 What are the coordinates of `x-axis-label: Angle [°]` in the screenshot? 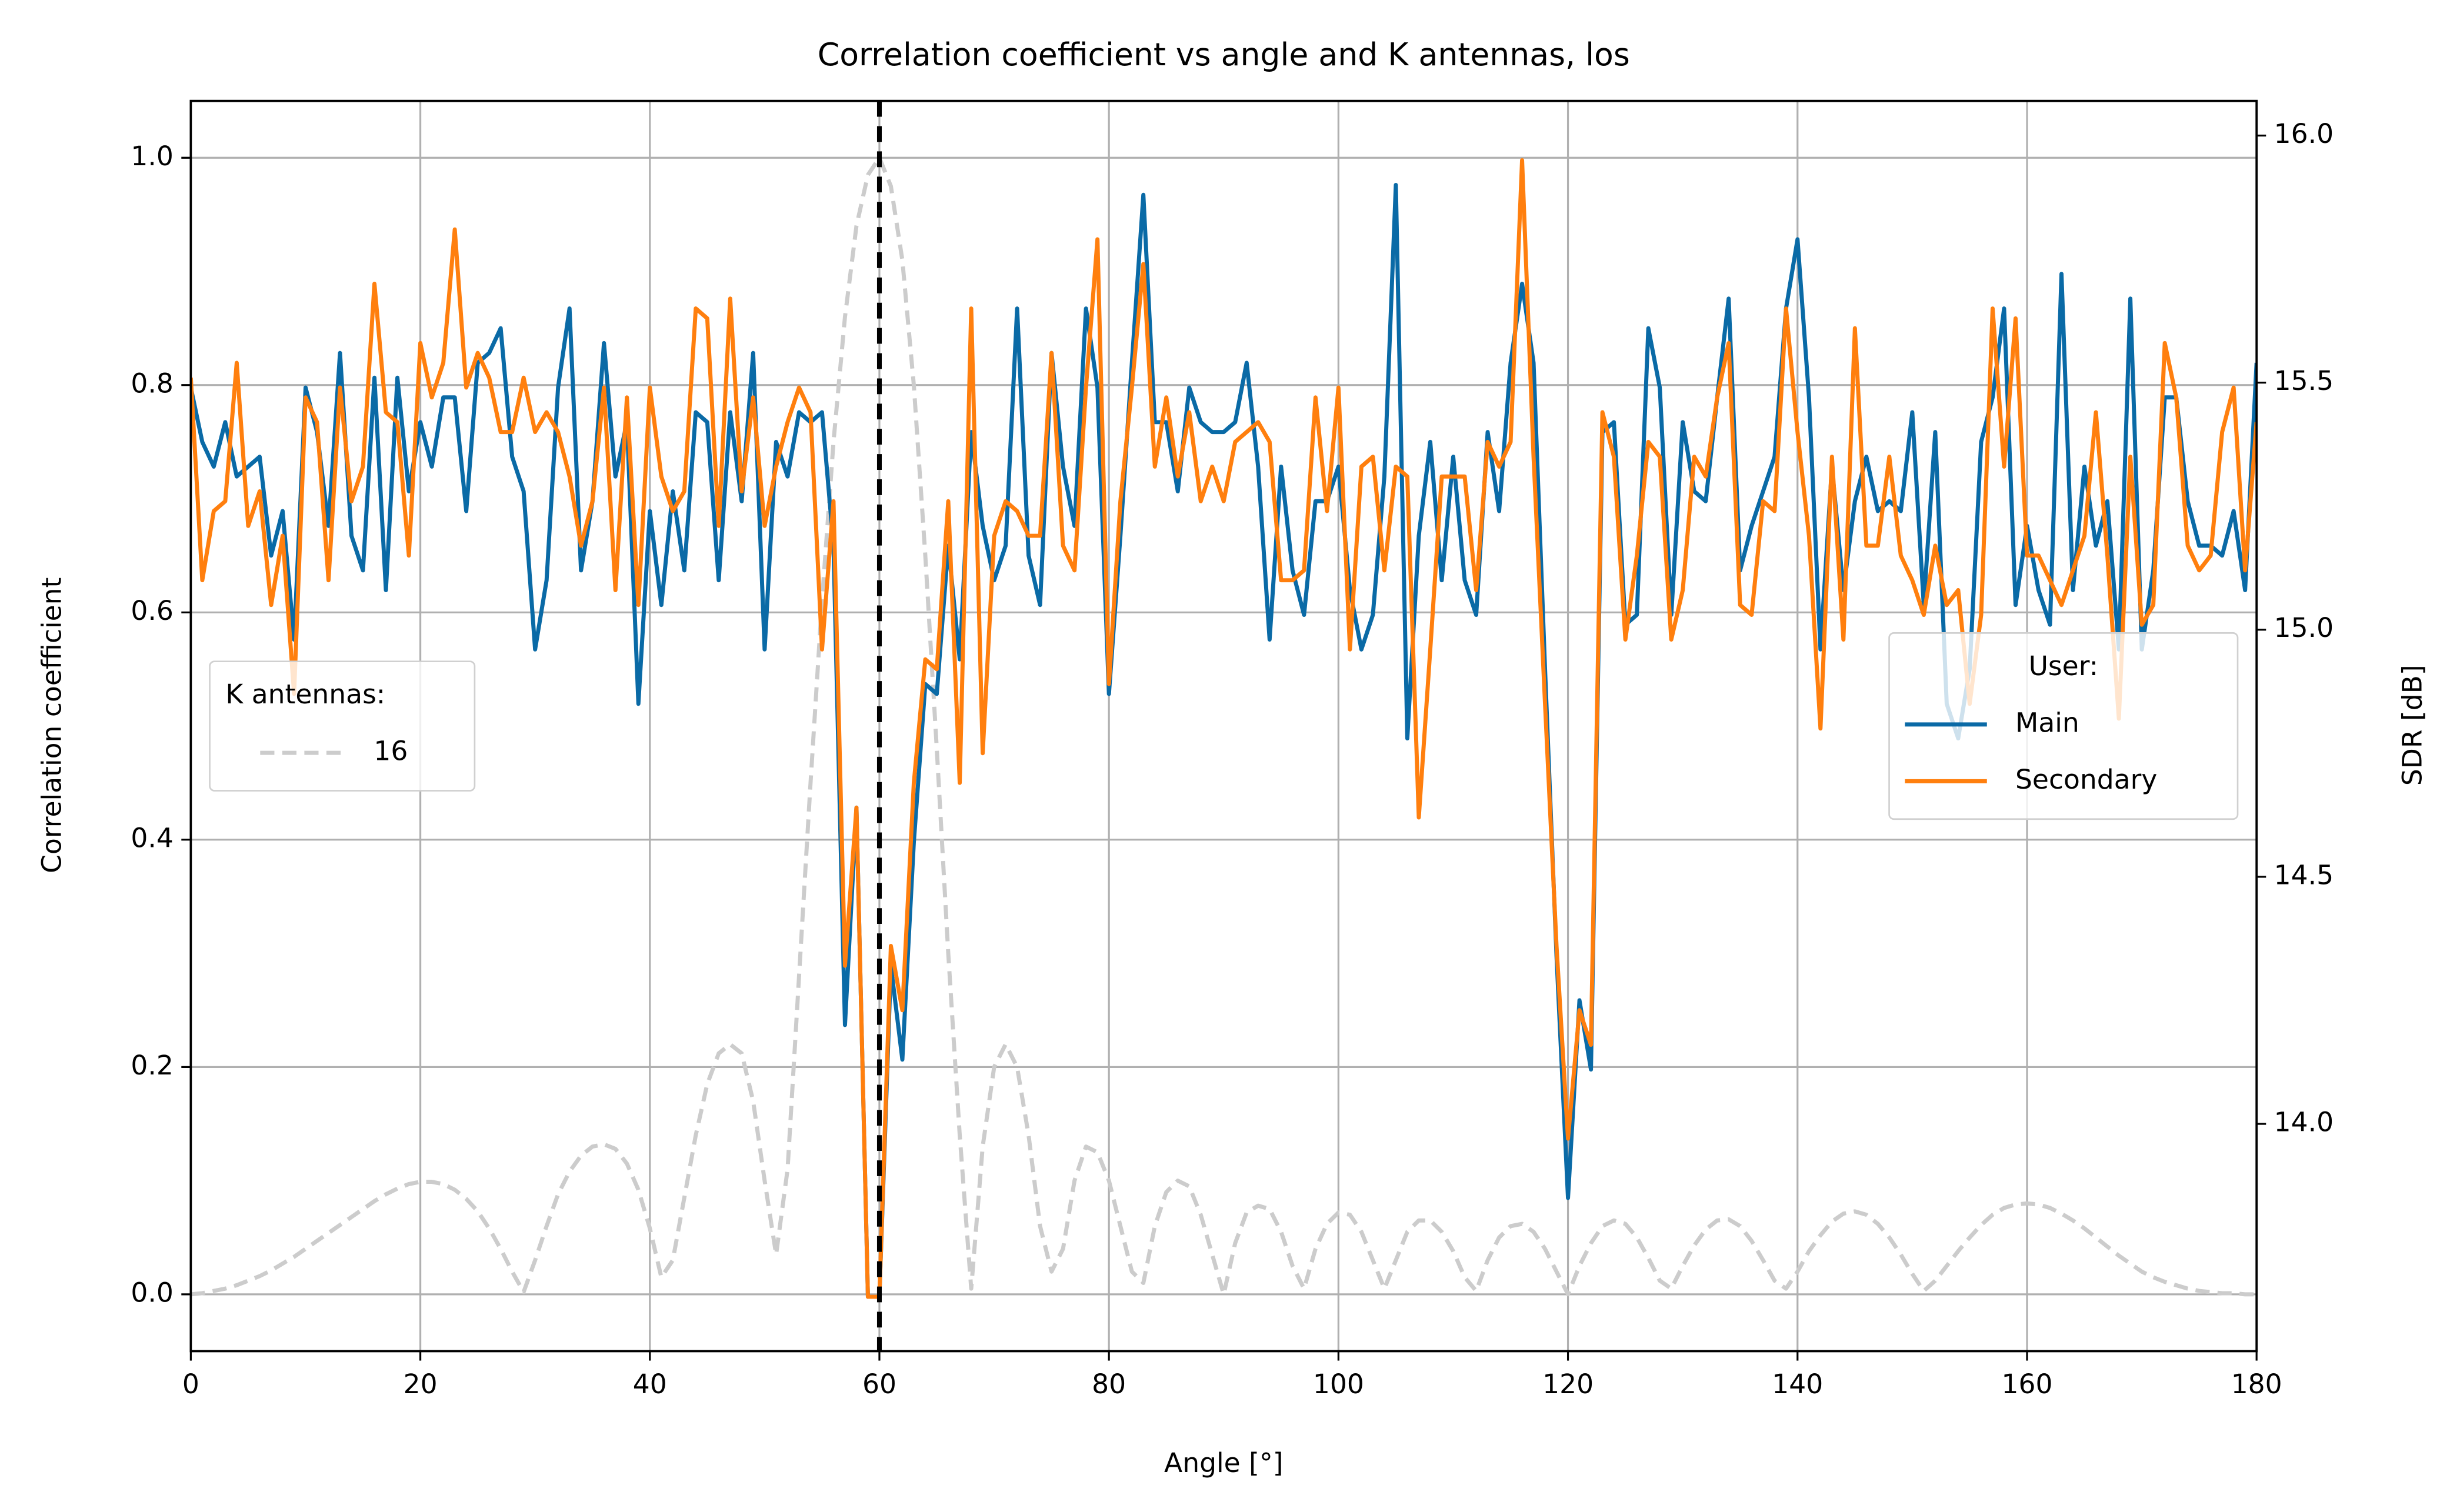 It's located at (1223, 1462).